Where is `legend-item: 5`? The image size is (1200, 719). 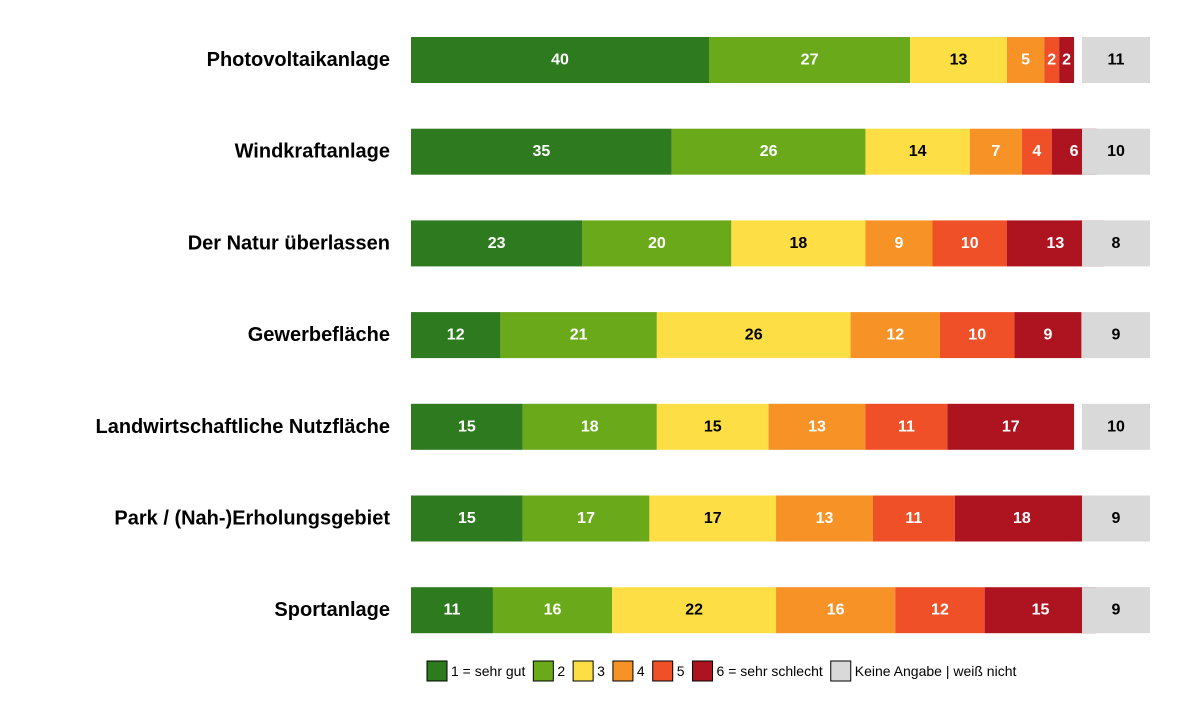
legend-item: 5 is located at coordinates (668, 671).